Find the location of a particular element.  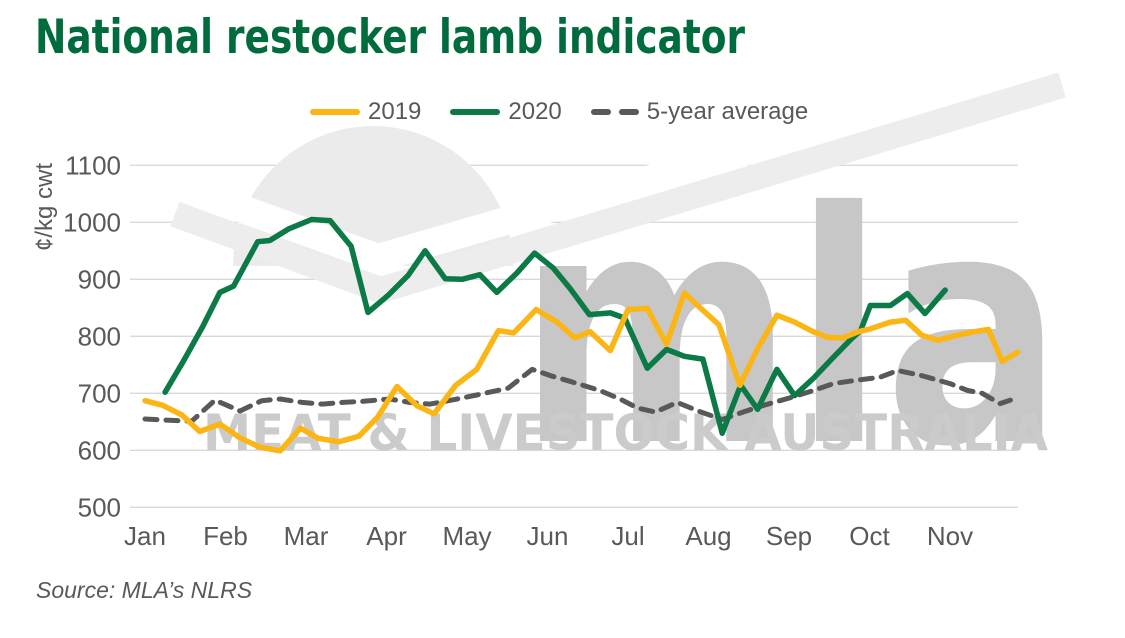

x-tick-label: Jun is located at coordinates (548, 536).